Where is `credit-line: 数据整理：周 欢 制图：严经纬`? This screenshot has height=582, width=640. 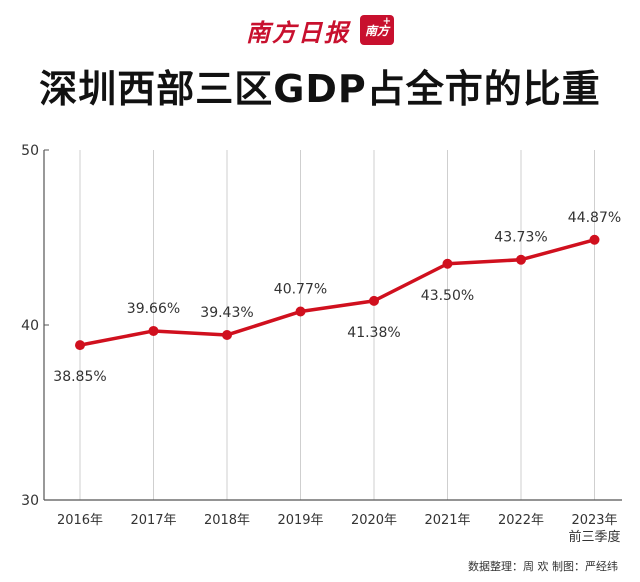 credit-line: 数据整理：周 欢 制图：严经纬 is located at coordinates (543, 566).